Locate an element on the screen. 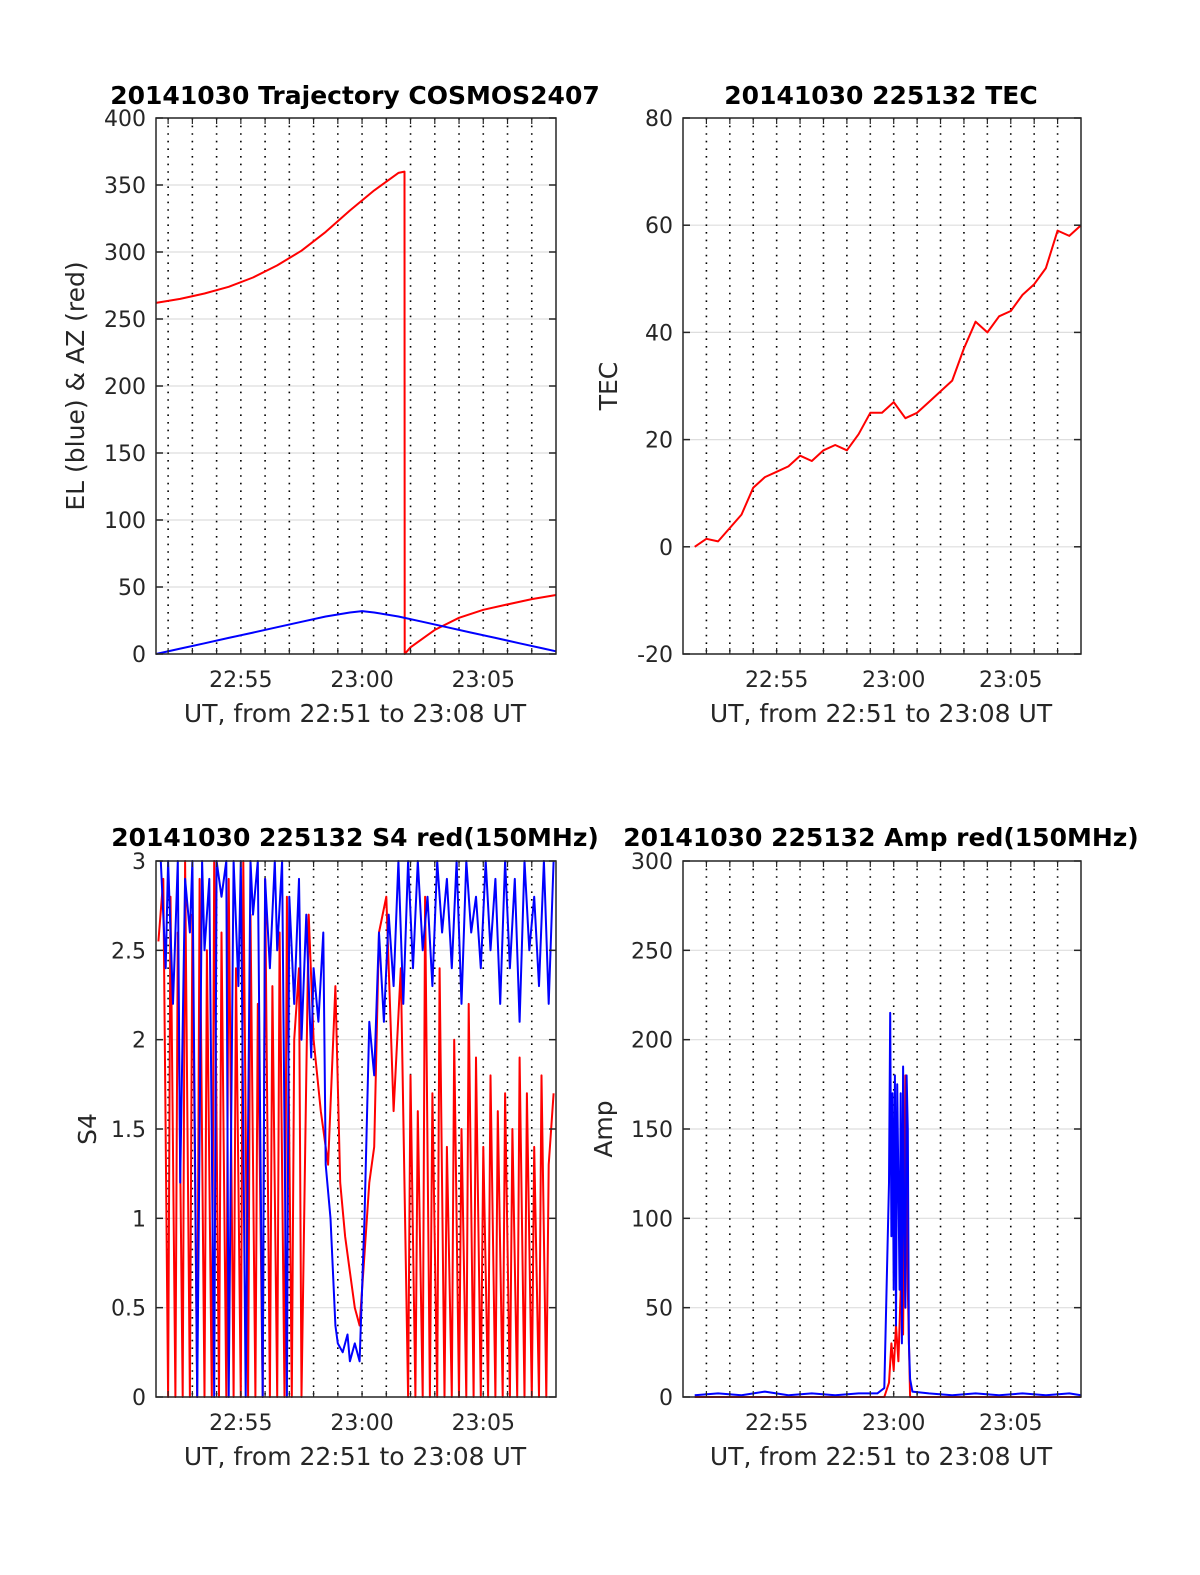 The image size is (1200, 1575). y-tick-label: 80 is located at coordinates (659, 119).